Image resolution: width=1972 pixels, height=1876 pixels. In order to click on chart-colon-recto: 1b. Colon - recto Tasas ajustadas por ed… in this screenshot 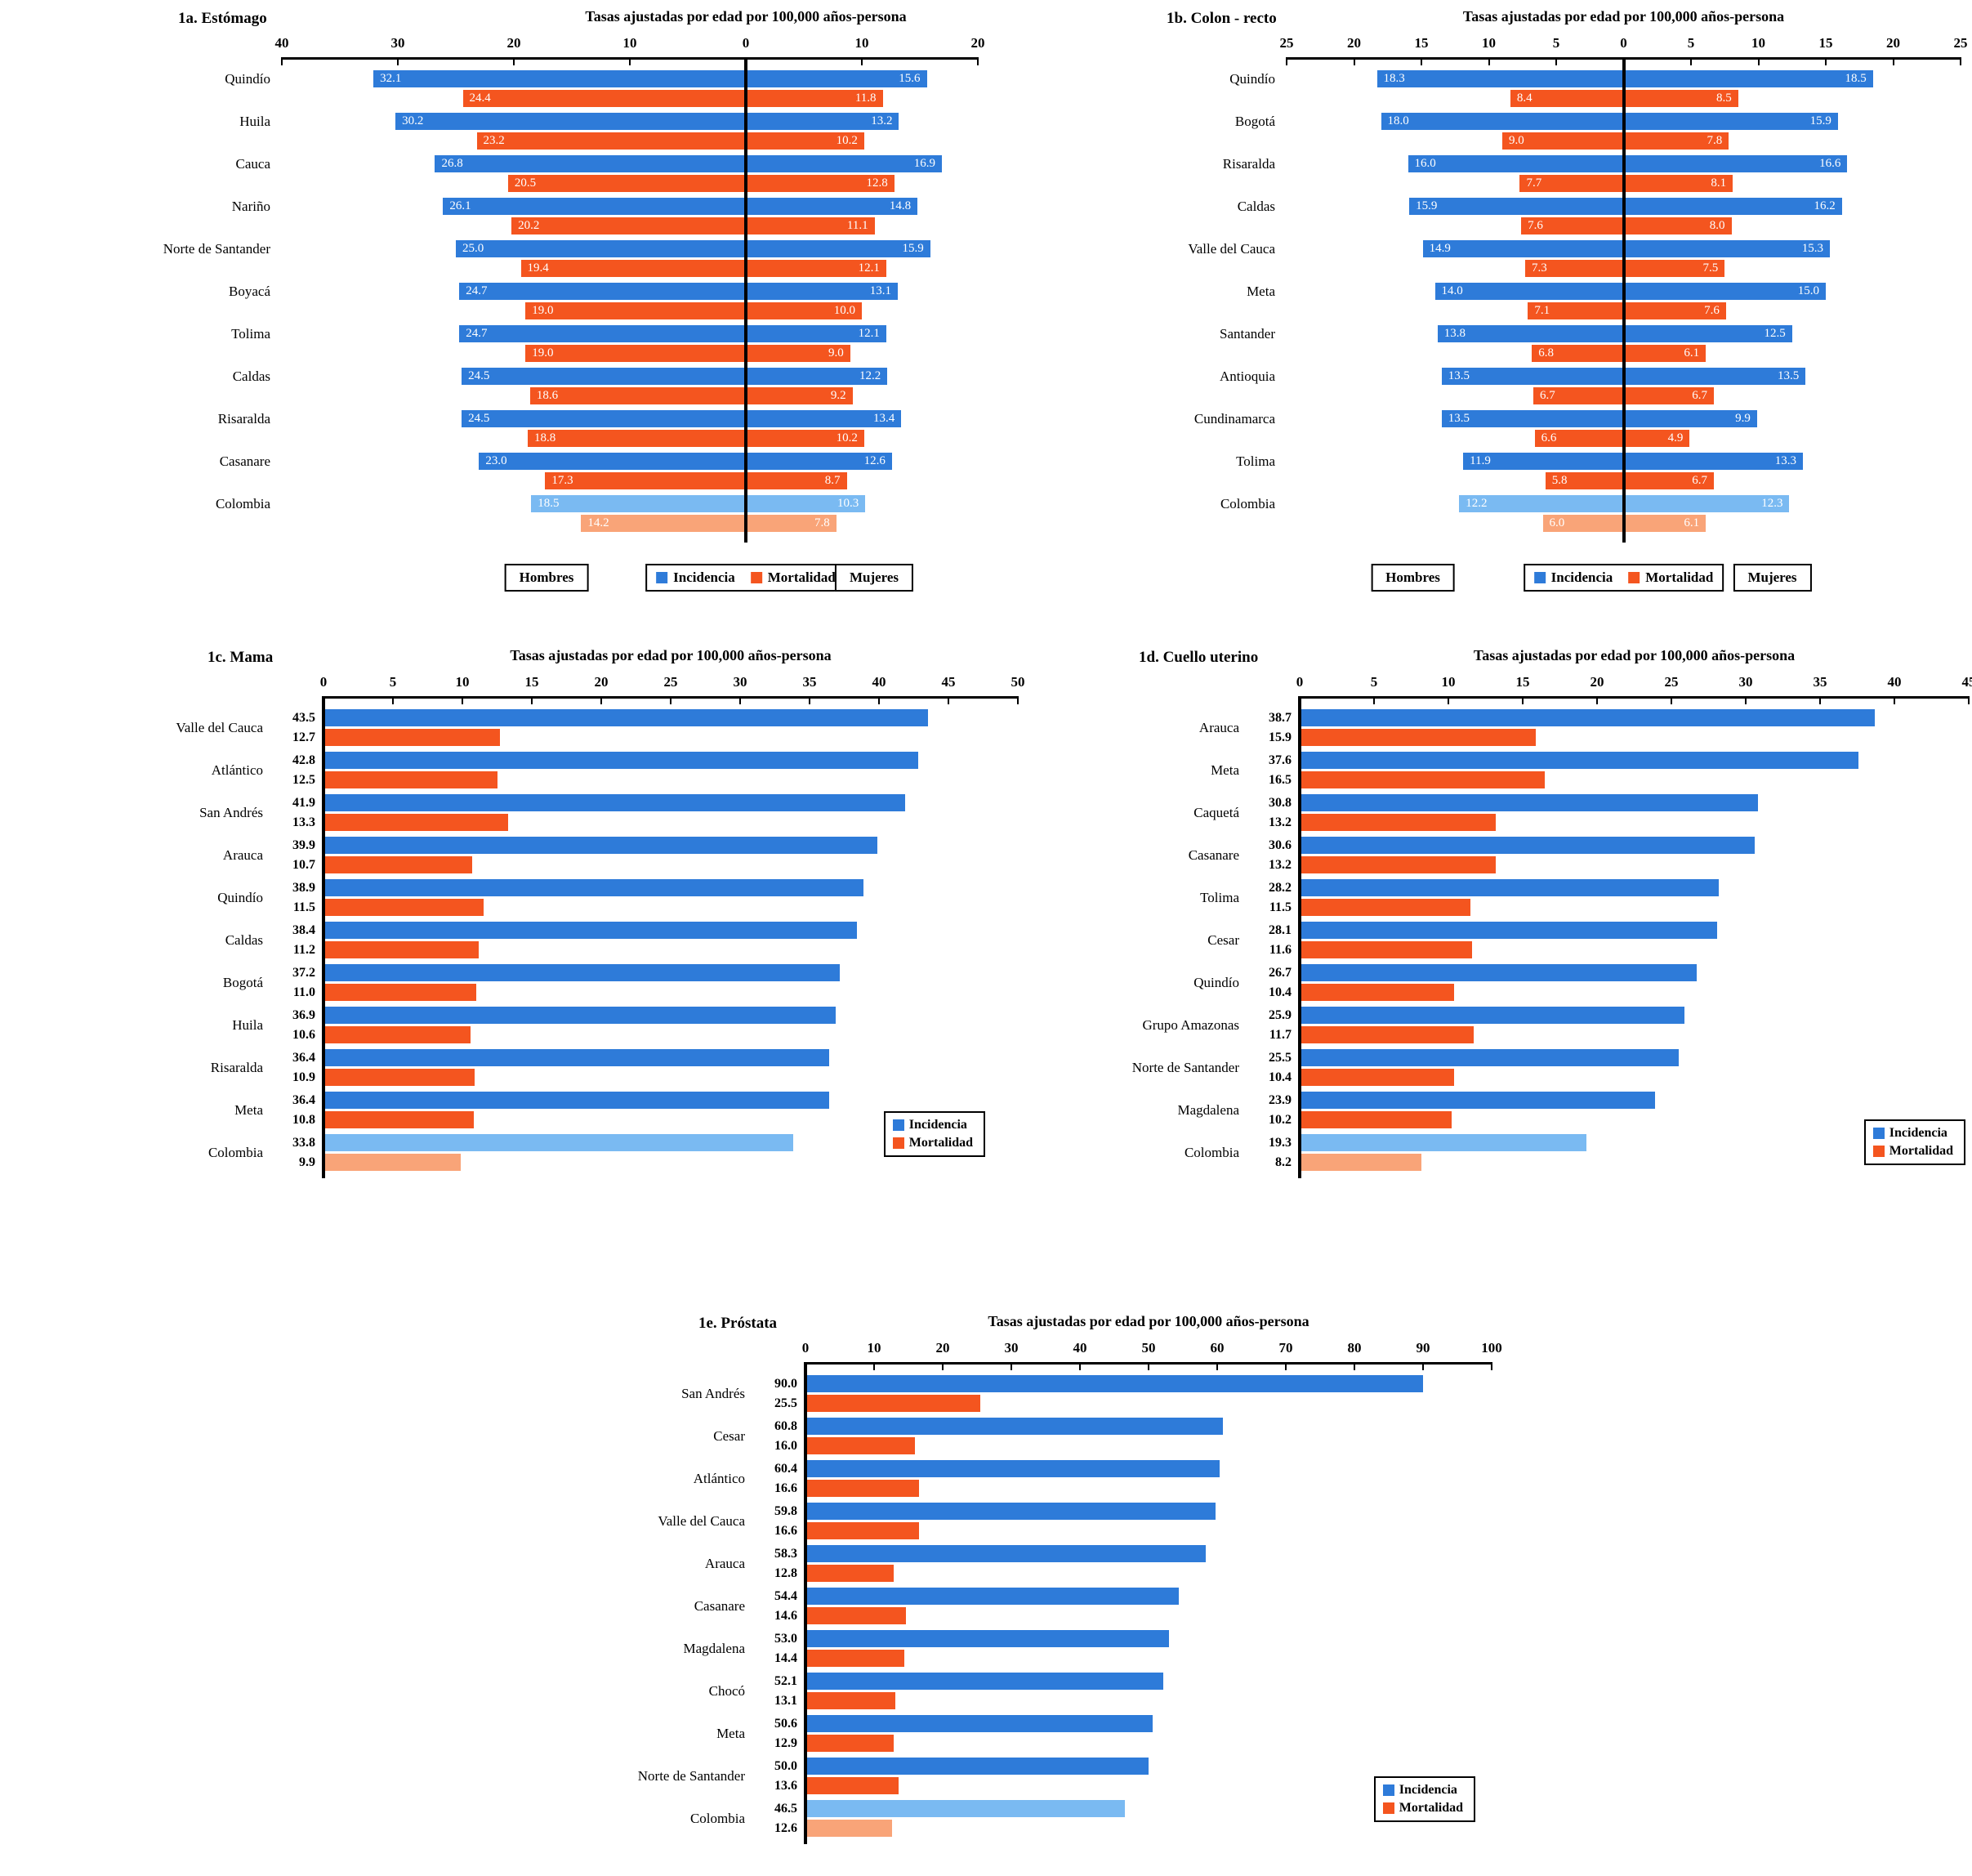, I will do `click(1552, 307)`.